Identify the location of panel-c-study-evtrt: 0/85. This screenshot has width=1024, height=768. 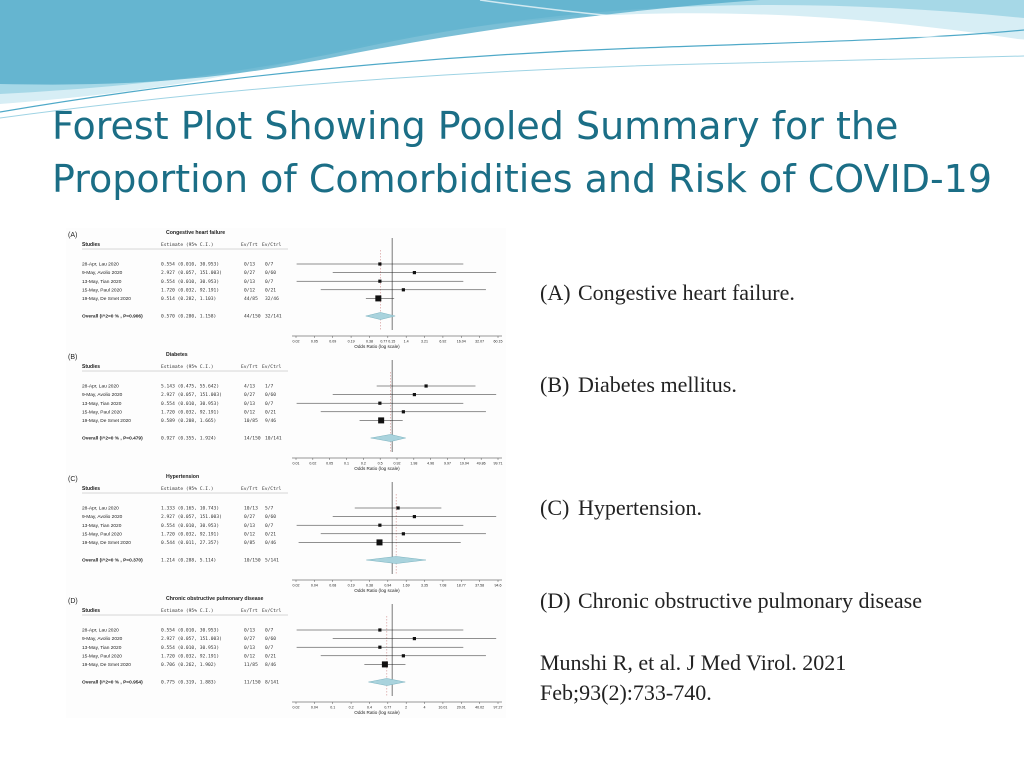
(249, 543).